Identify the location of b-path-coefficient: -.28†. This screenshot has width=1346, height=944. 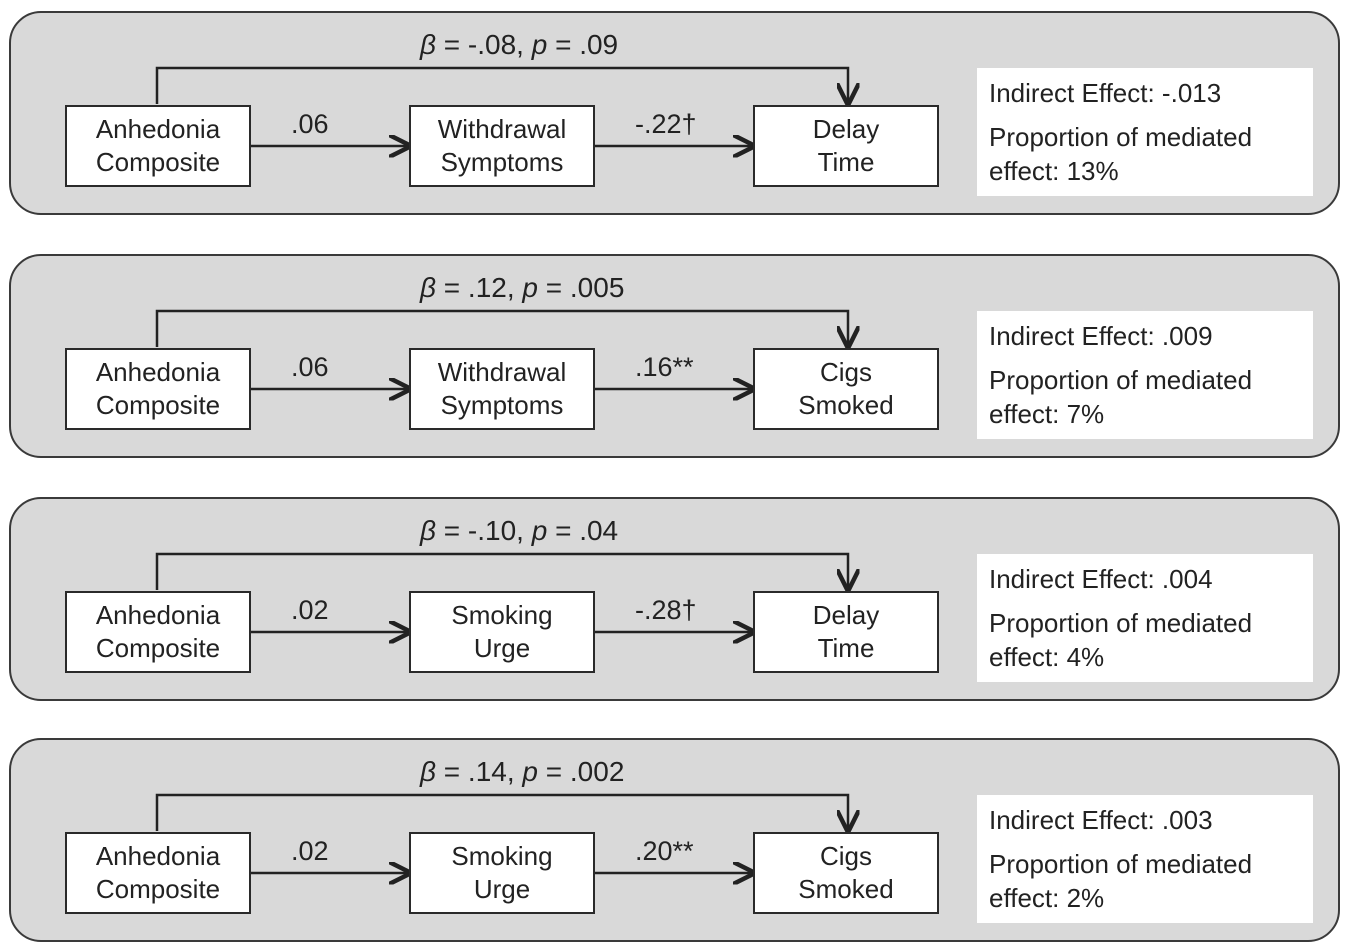
(666, 610).